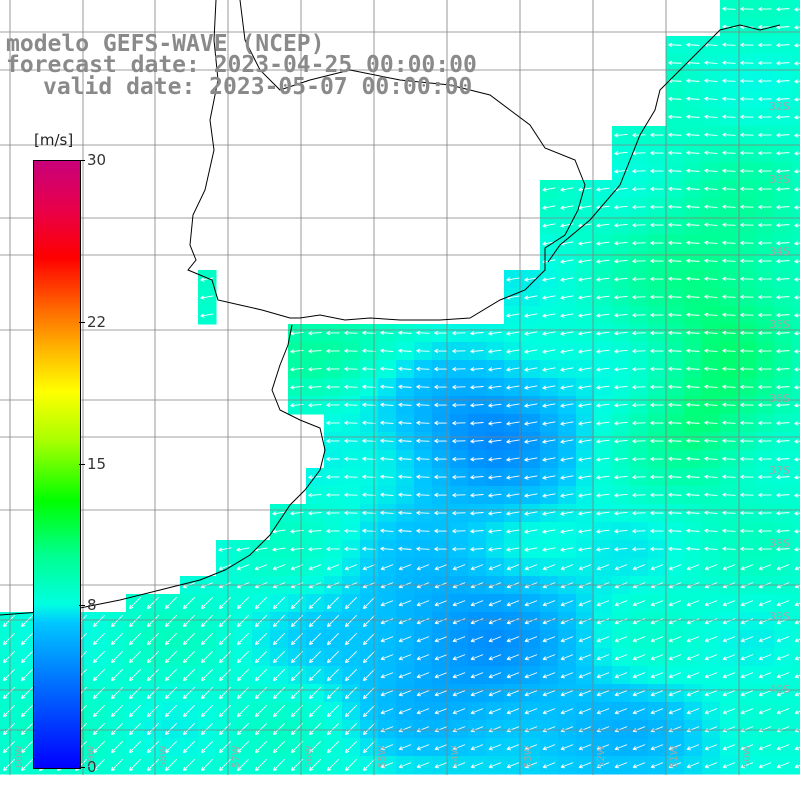 The width and height of the screenshot is (800, 800). I want to click on latitude-label: 39S, so click(779, 616).